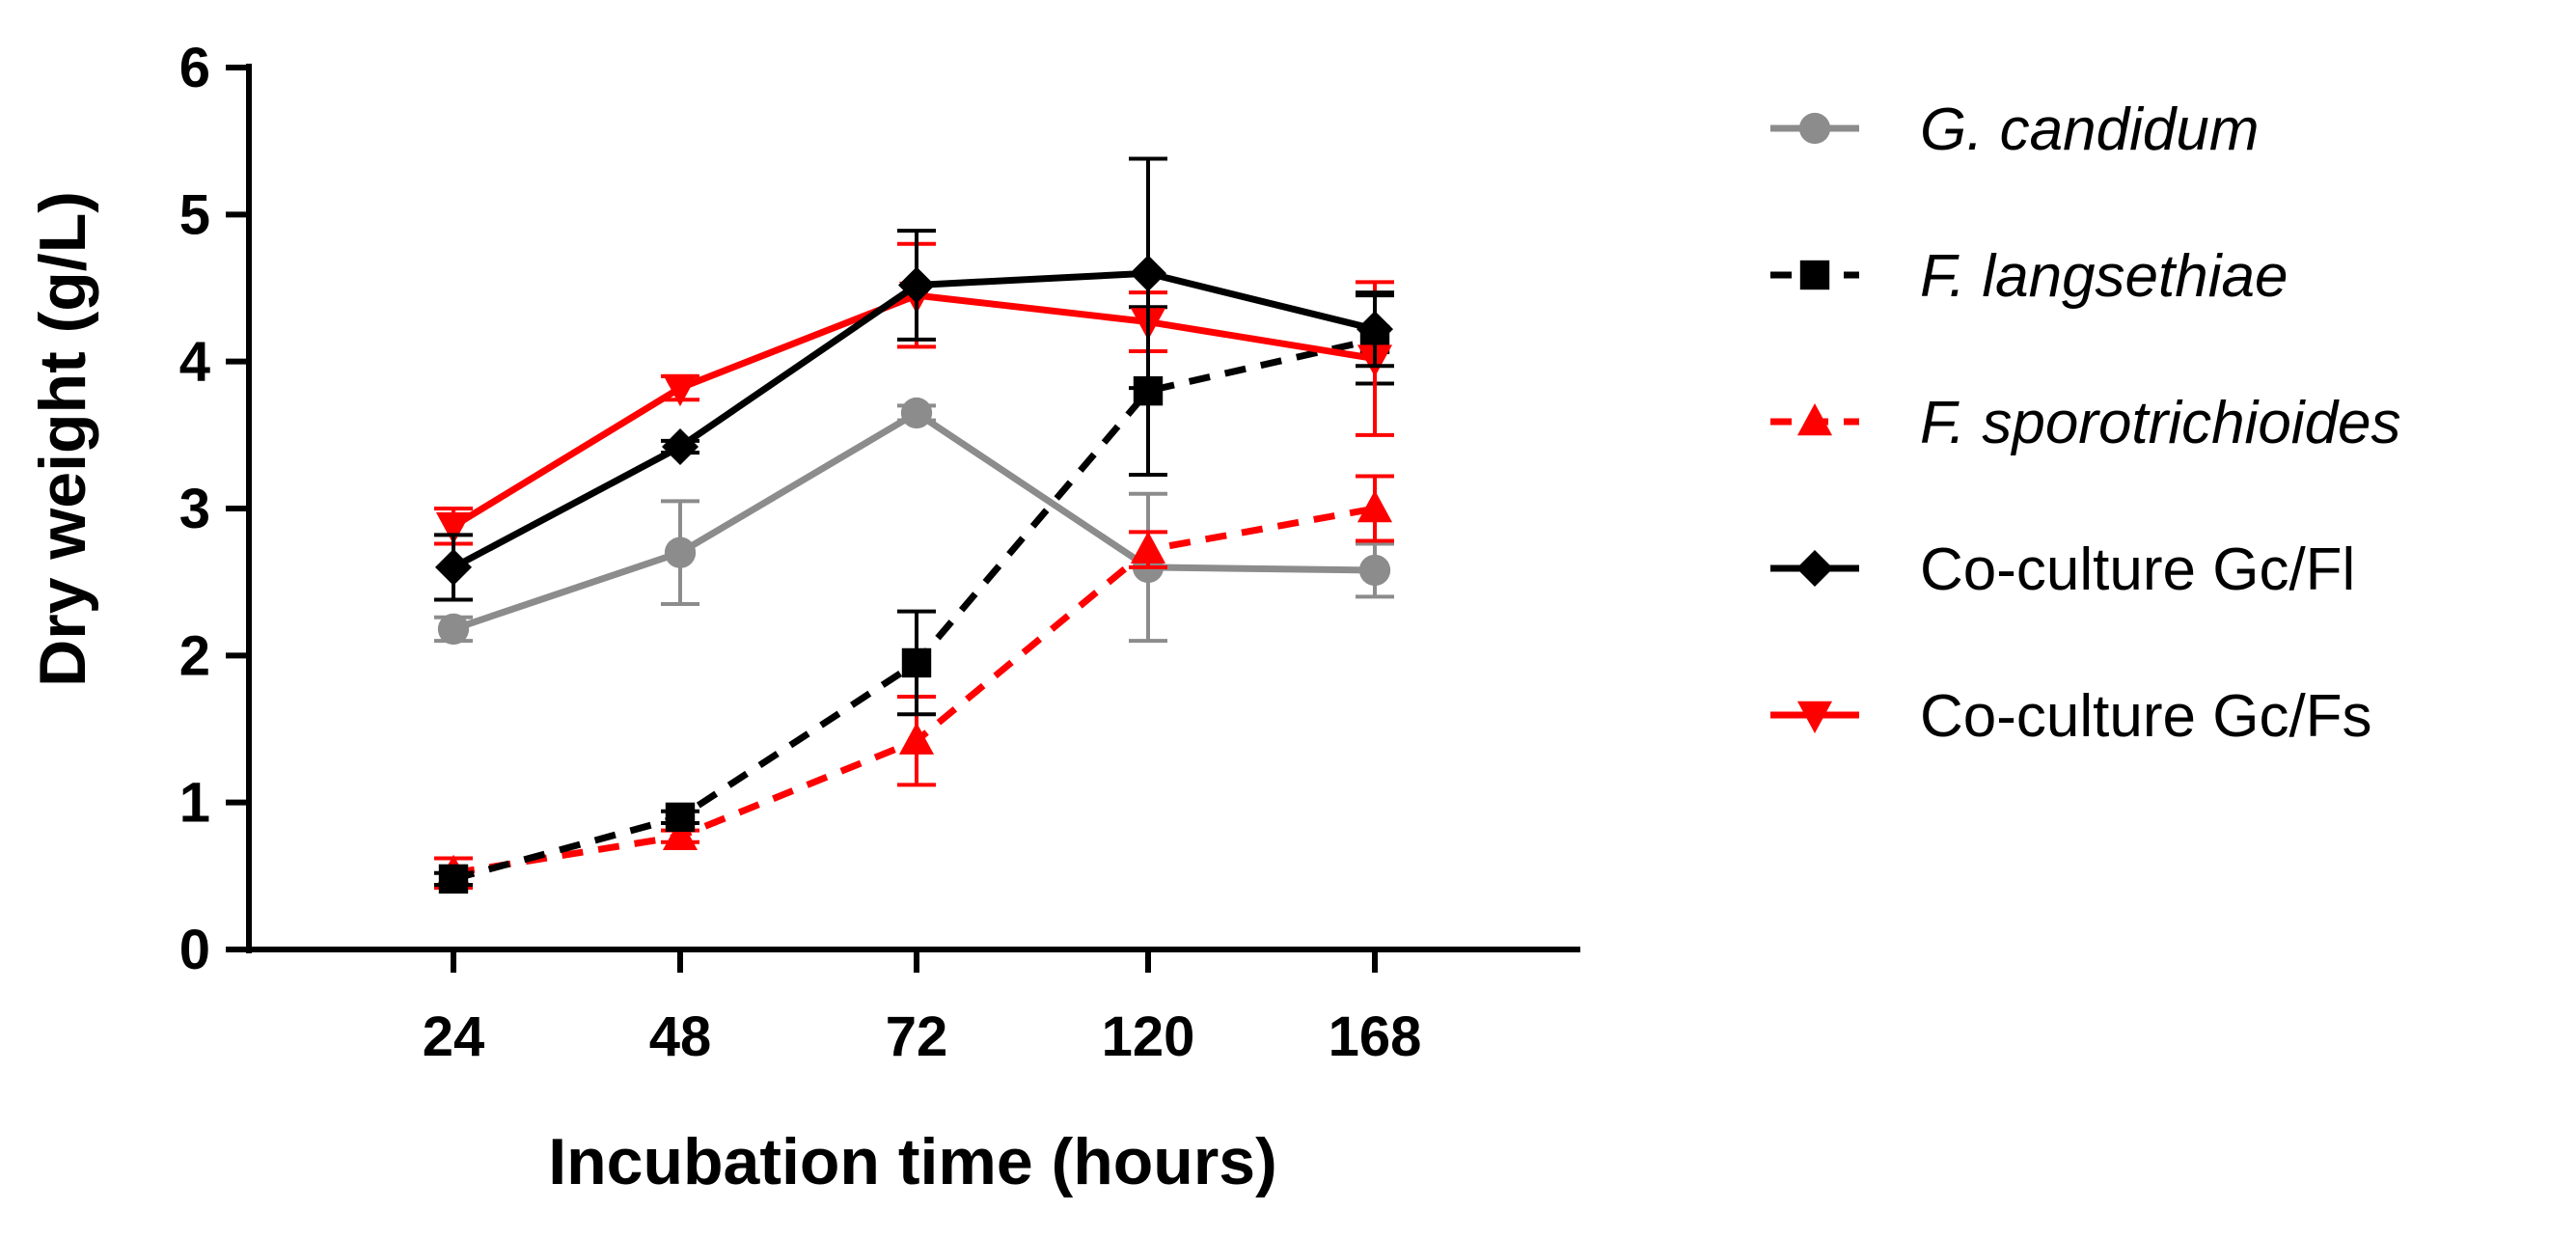 This screenshot has height=1238, width=2576. I want to click on y-tick-label: 3, so click(195, 509).